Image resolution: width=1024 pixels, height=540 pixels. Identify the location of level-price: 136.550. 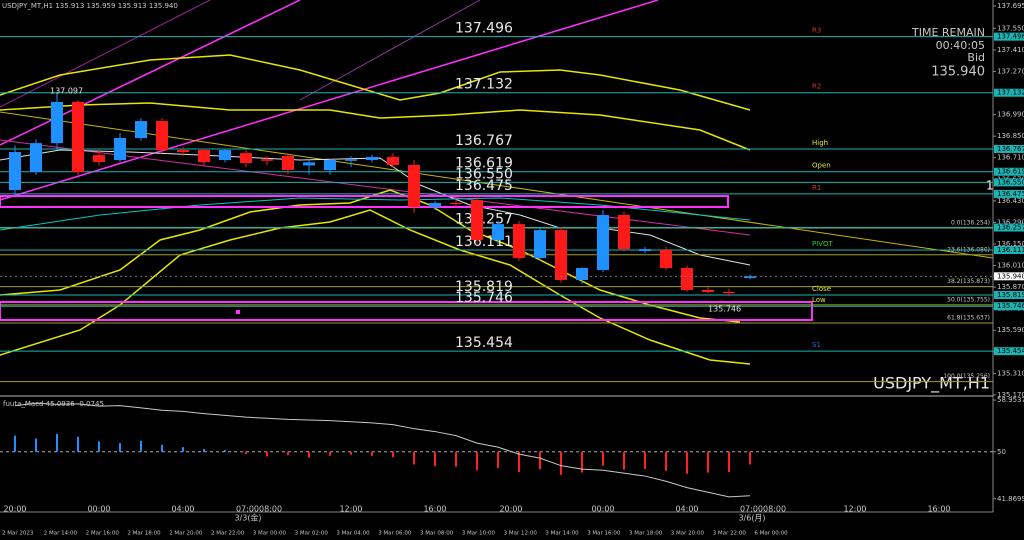
(484, 174).